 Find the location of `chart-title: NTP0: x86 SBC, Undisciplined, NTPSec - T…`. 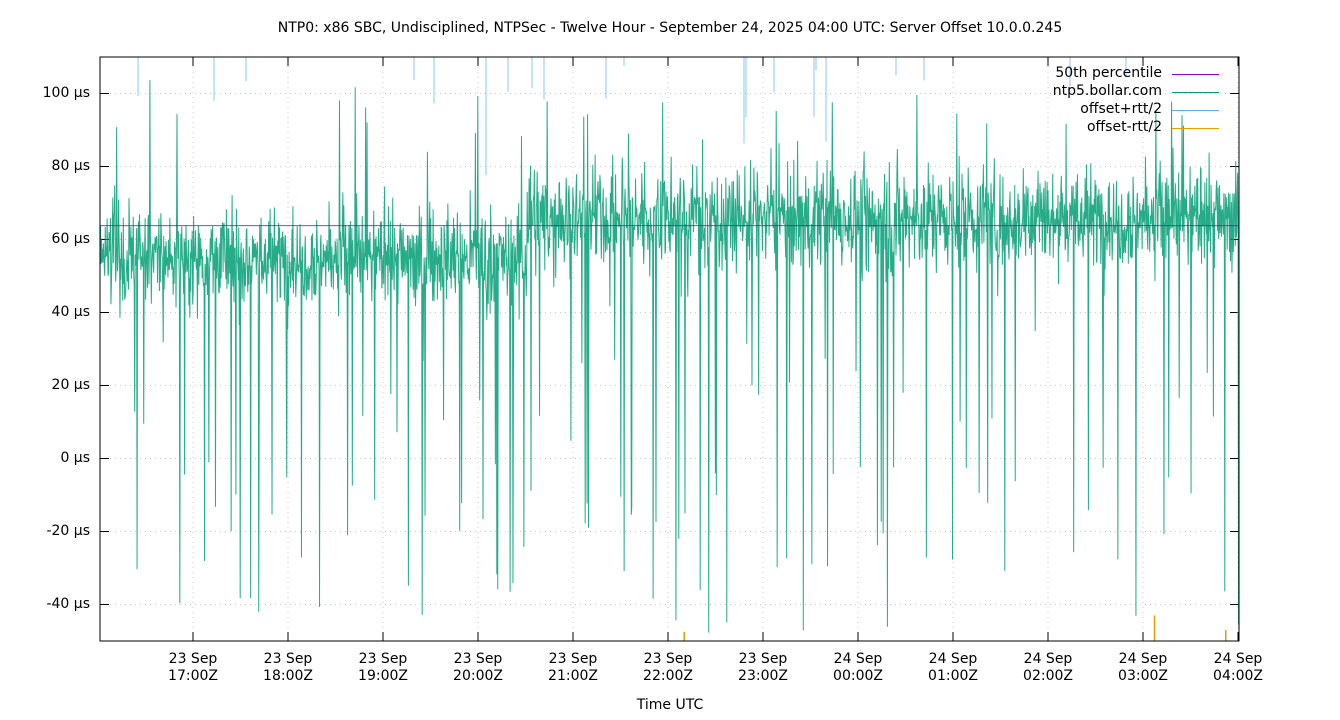

chart-title: NTP0: x86 SBC, Undisciplined, NTPSec - T… is located at coordinates (670, 28).